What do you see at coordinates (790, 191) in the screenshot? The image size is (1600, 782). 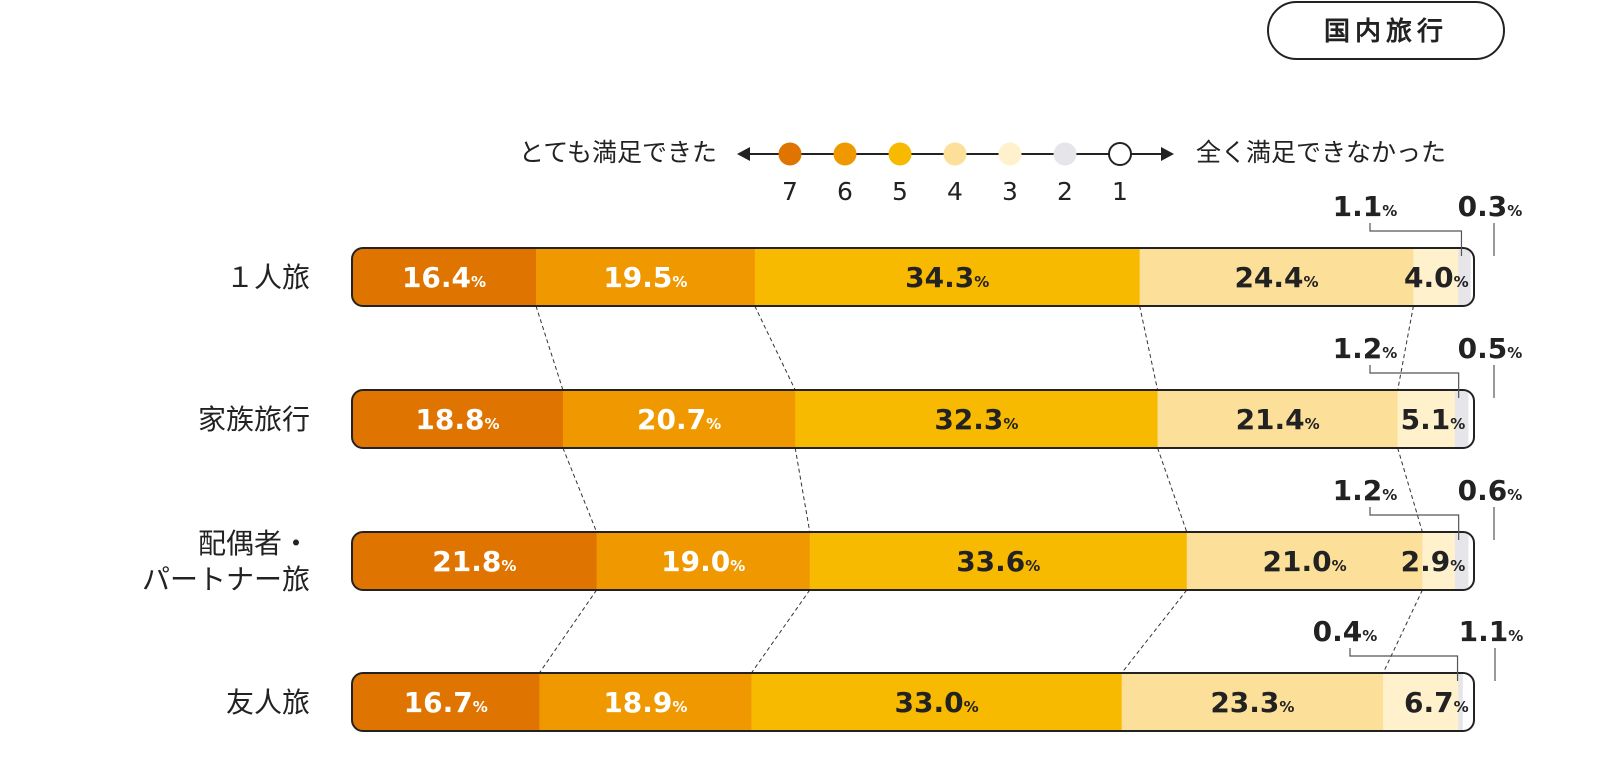 I see `legend-level-7: 7` at bounding box center [790, 191].